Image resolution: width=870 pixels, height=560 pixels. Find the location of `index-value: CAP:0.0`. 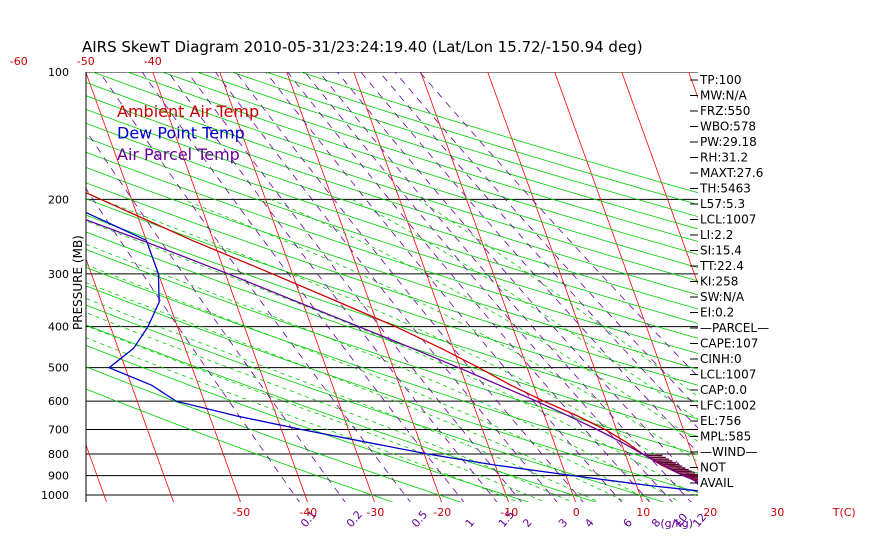

index-value: CAP:0.0 is located at coordinates (723, 390).